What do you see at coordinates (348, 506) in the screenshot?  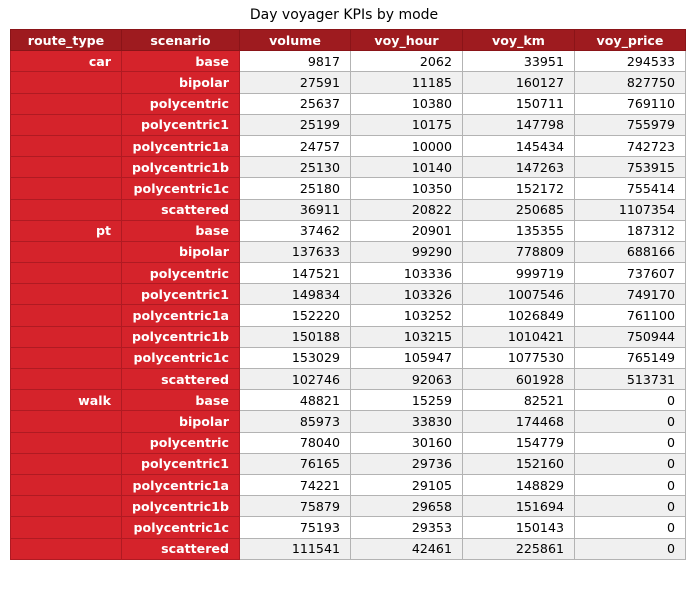 I see `table-row: polycentric1b 75879 29658 151694 0` at bounding box center [348, 506].